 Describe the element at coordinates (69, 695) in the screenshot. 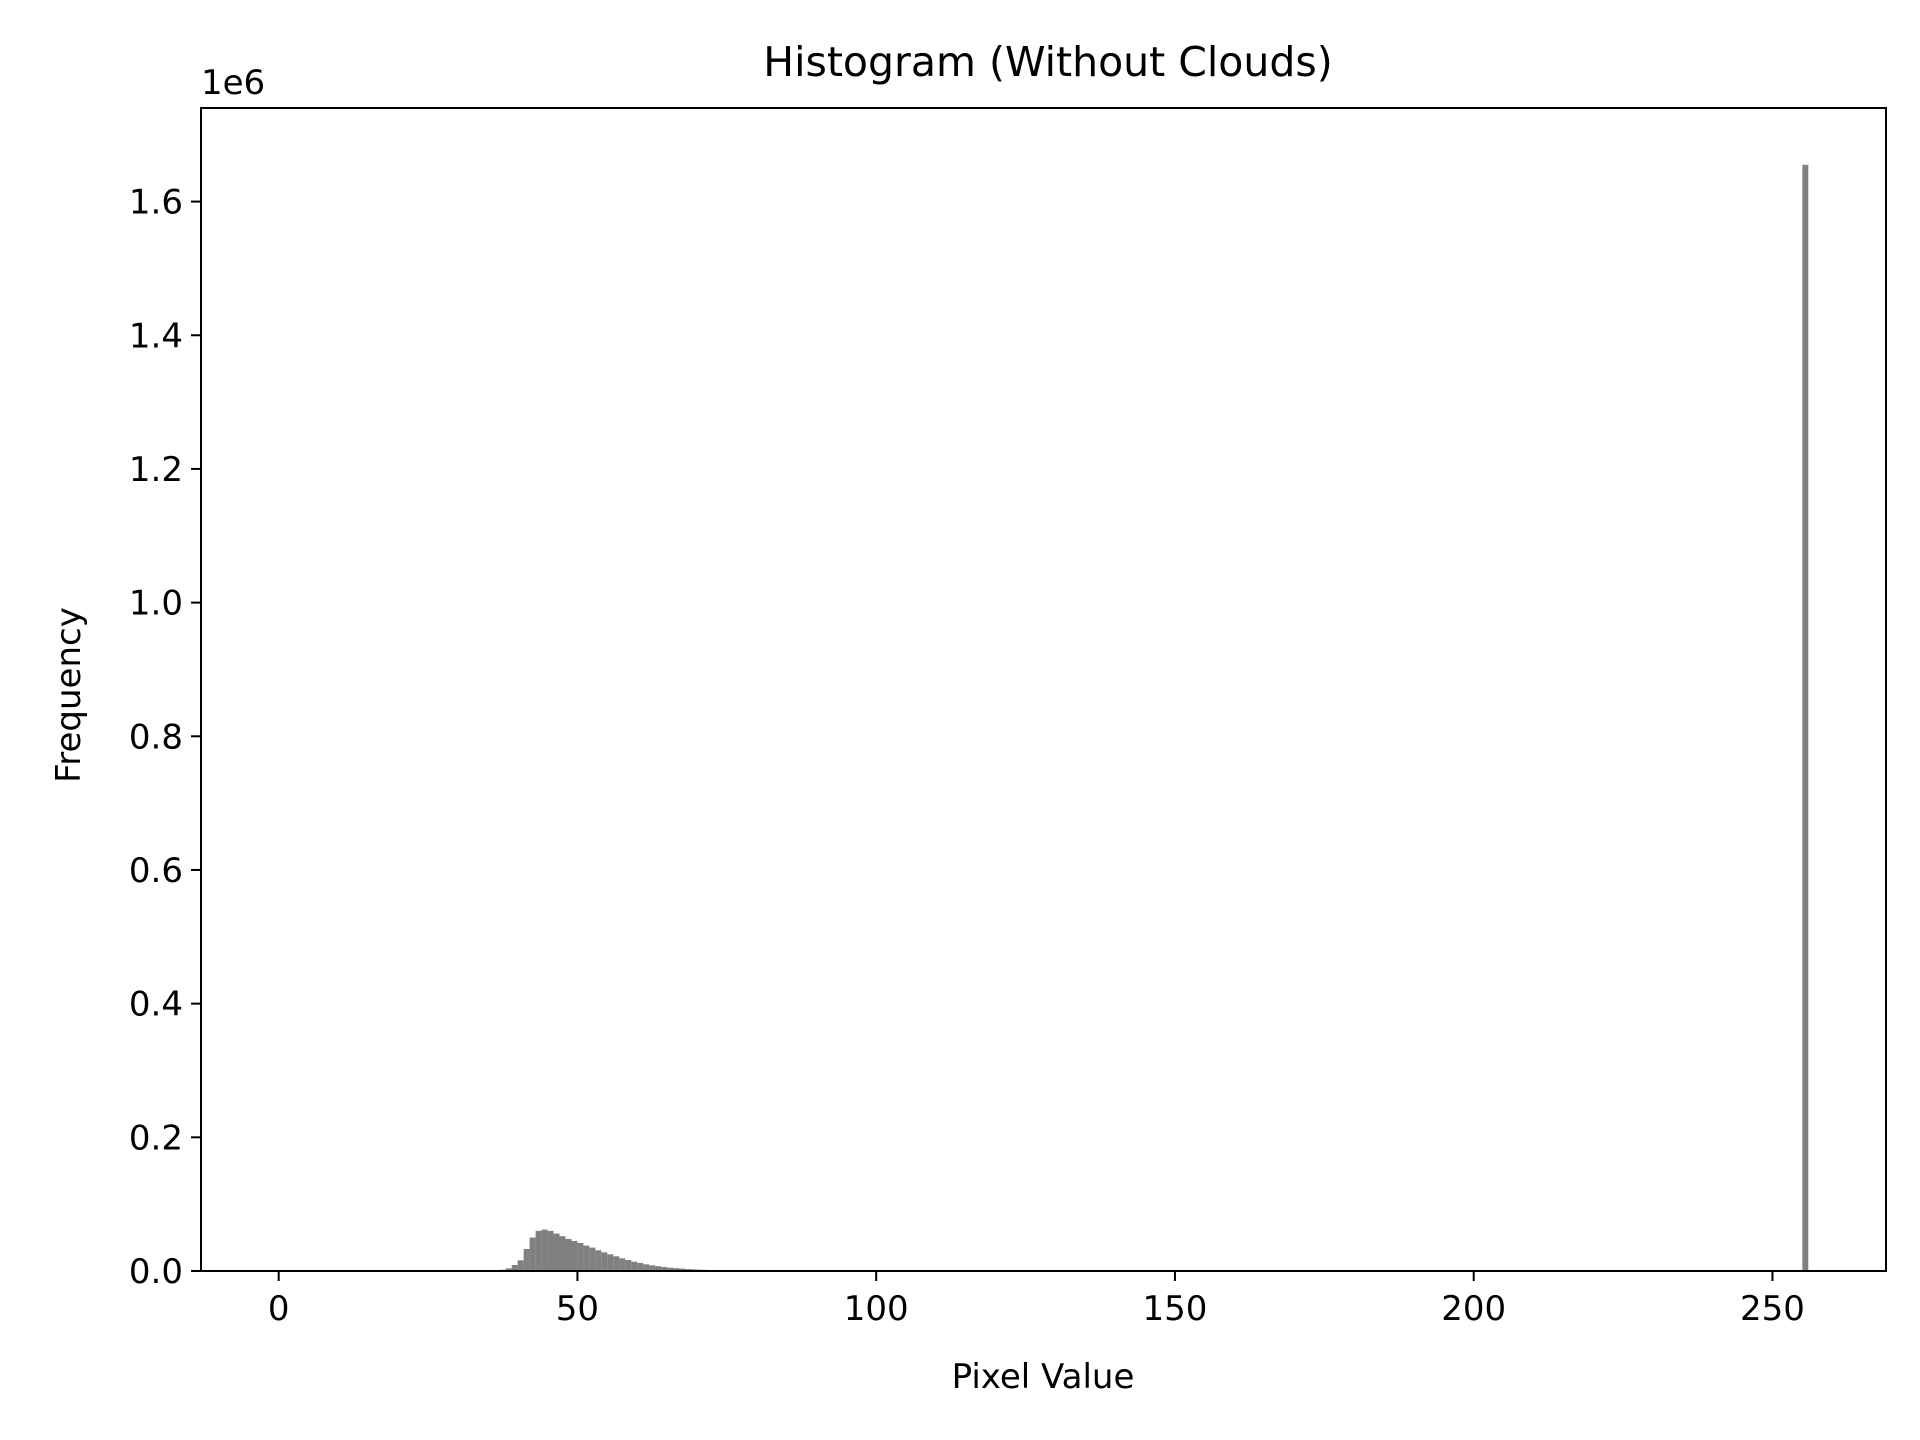

I see `y-axis-label: Frequency` at that location.